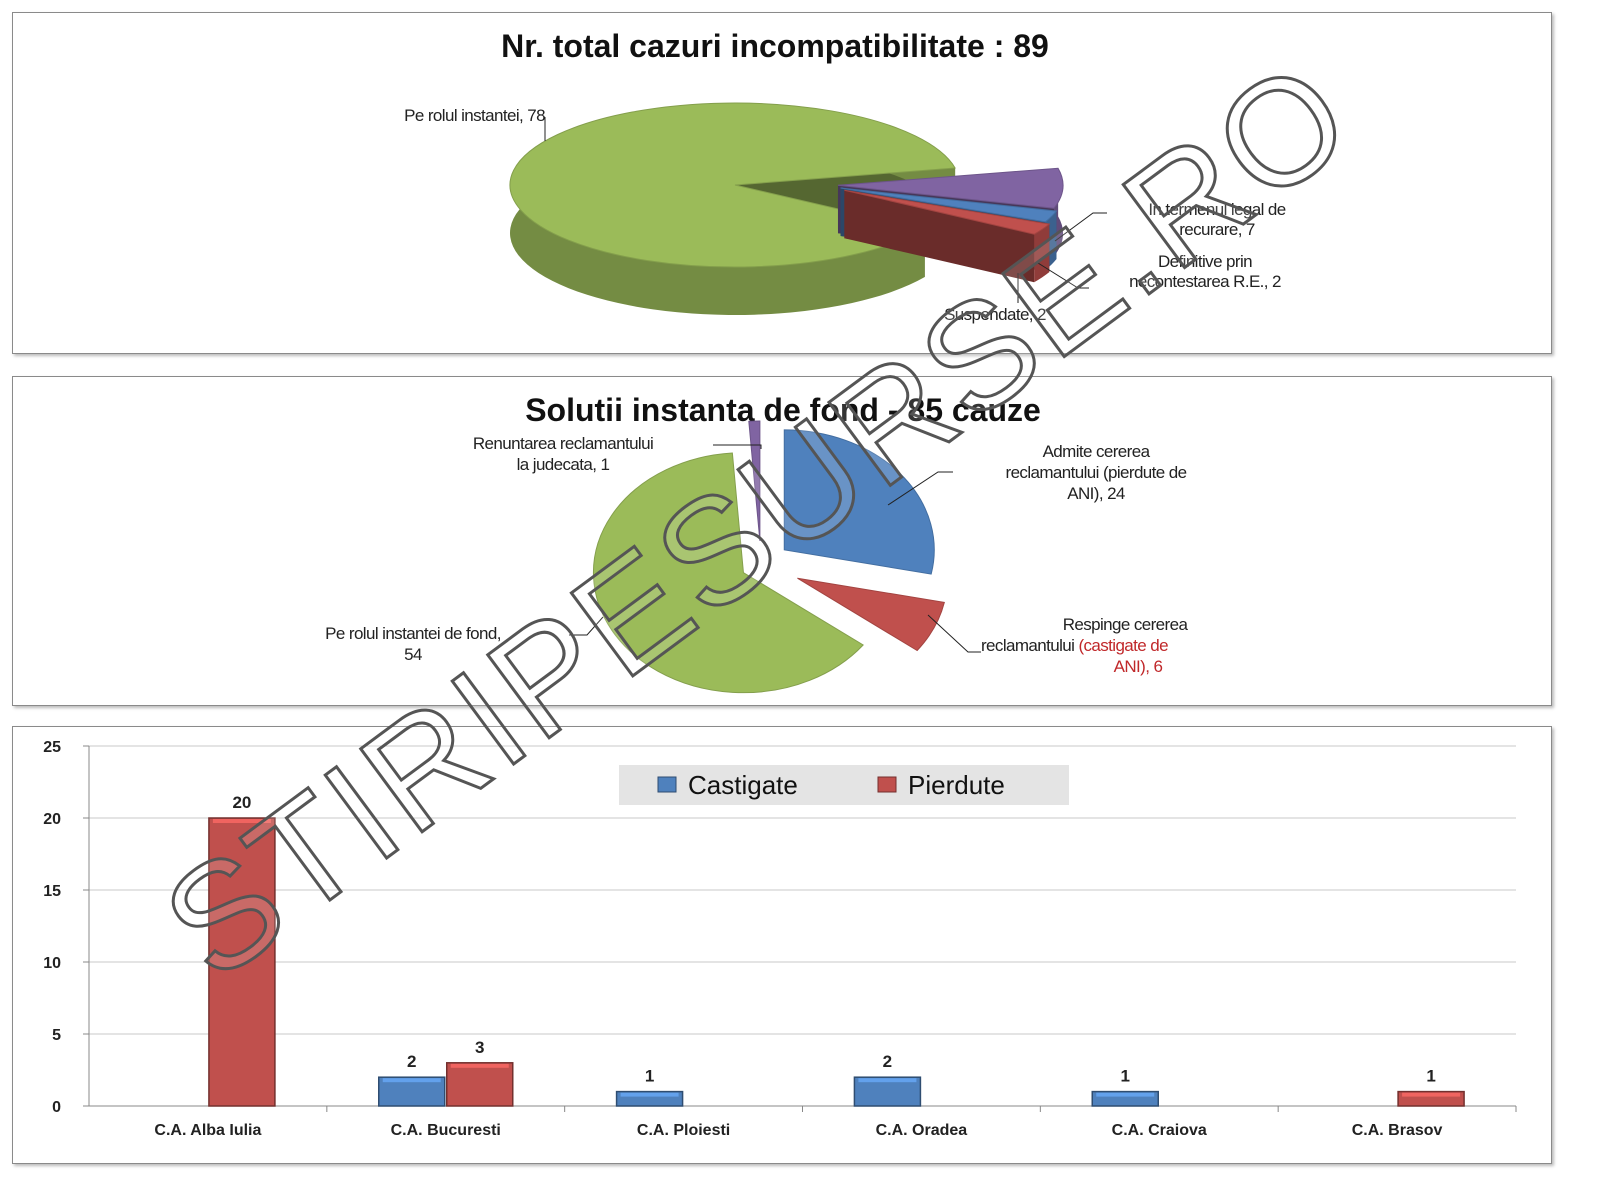 The width and height of the screenshot is (1600, 1200). Describe the element at coordinates (956, 785) in the screenshot. I see `legend-label-pierdute: Pierdute` at that location.